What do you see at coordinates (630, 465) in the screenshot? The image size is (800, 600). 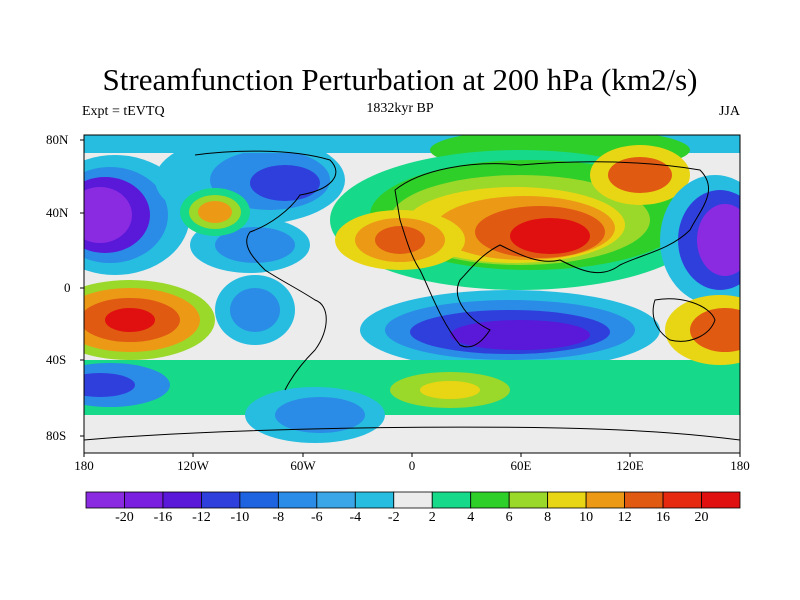 I see `lon-tick-label: 120E` at bounding box center [630, 465].